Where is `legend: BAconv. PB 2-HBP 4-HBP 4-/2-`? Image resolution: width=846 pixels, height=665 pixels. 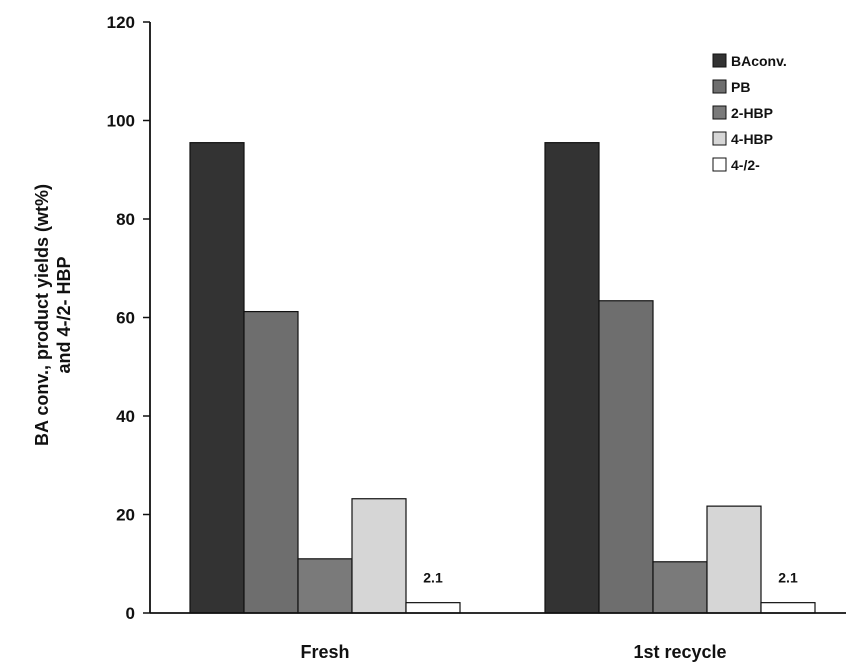 legend: BAconv. PB 2-HBP 4-HBP 4-/2- is located at coordinates (749, 113).